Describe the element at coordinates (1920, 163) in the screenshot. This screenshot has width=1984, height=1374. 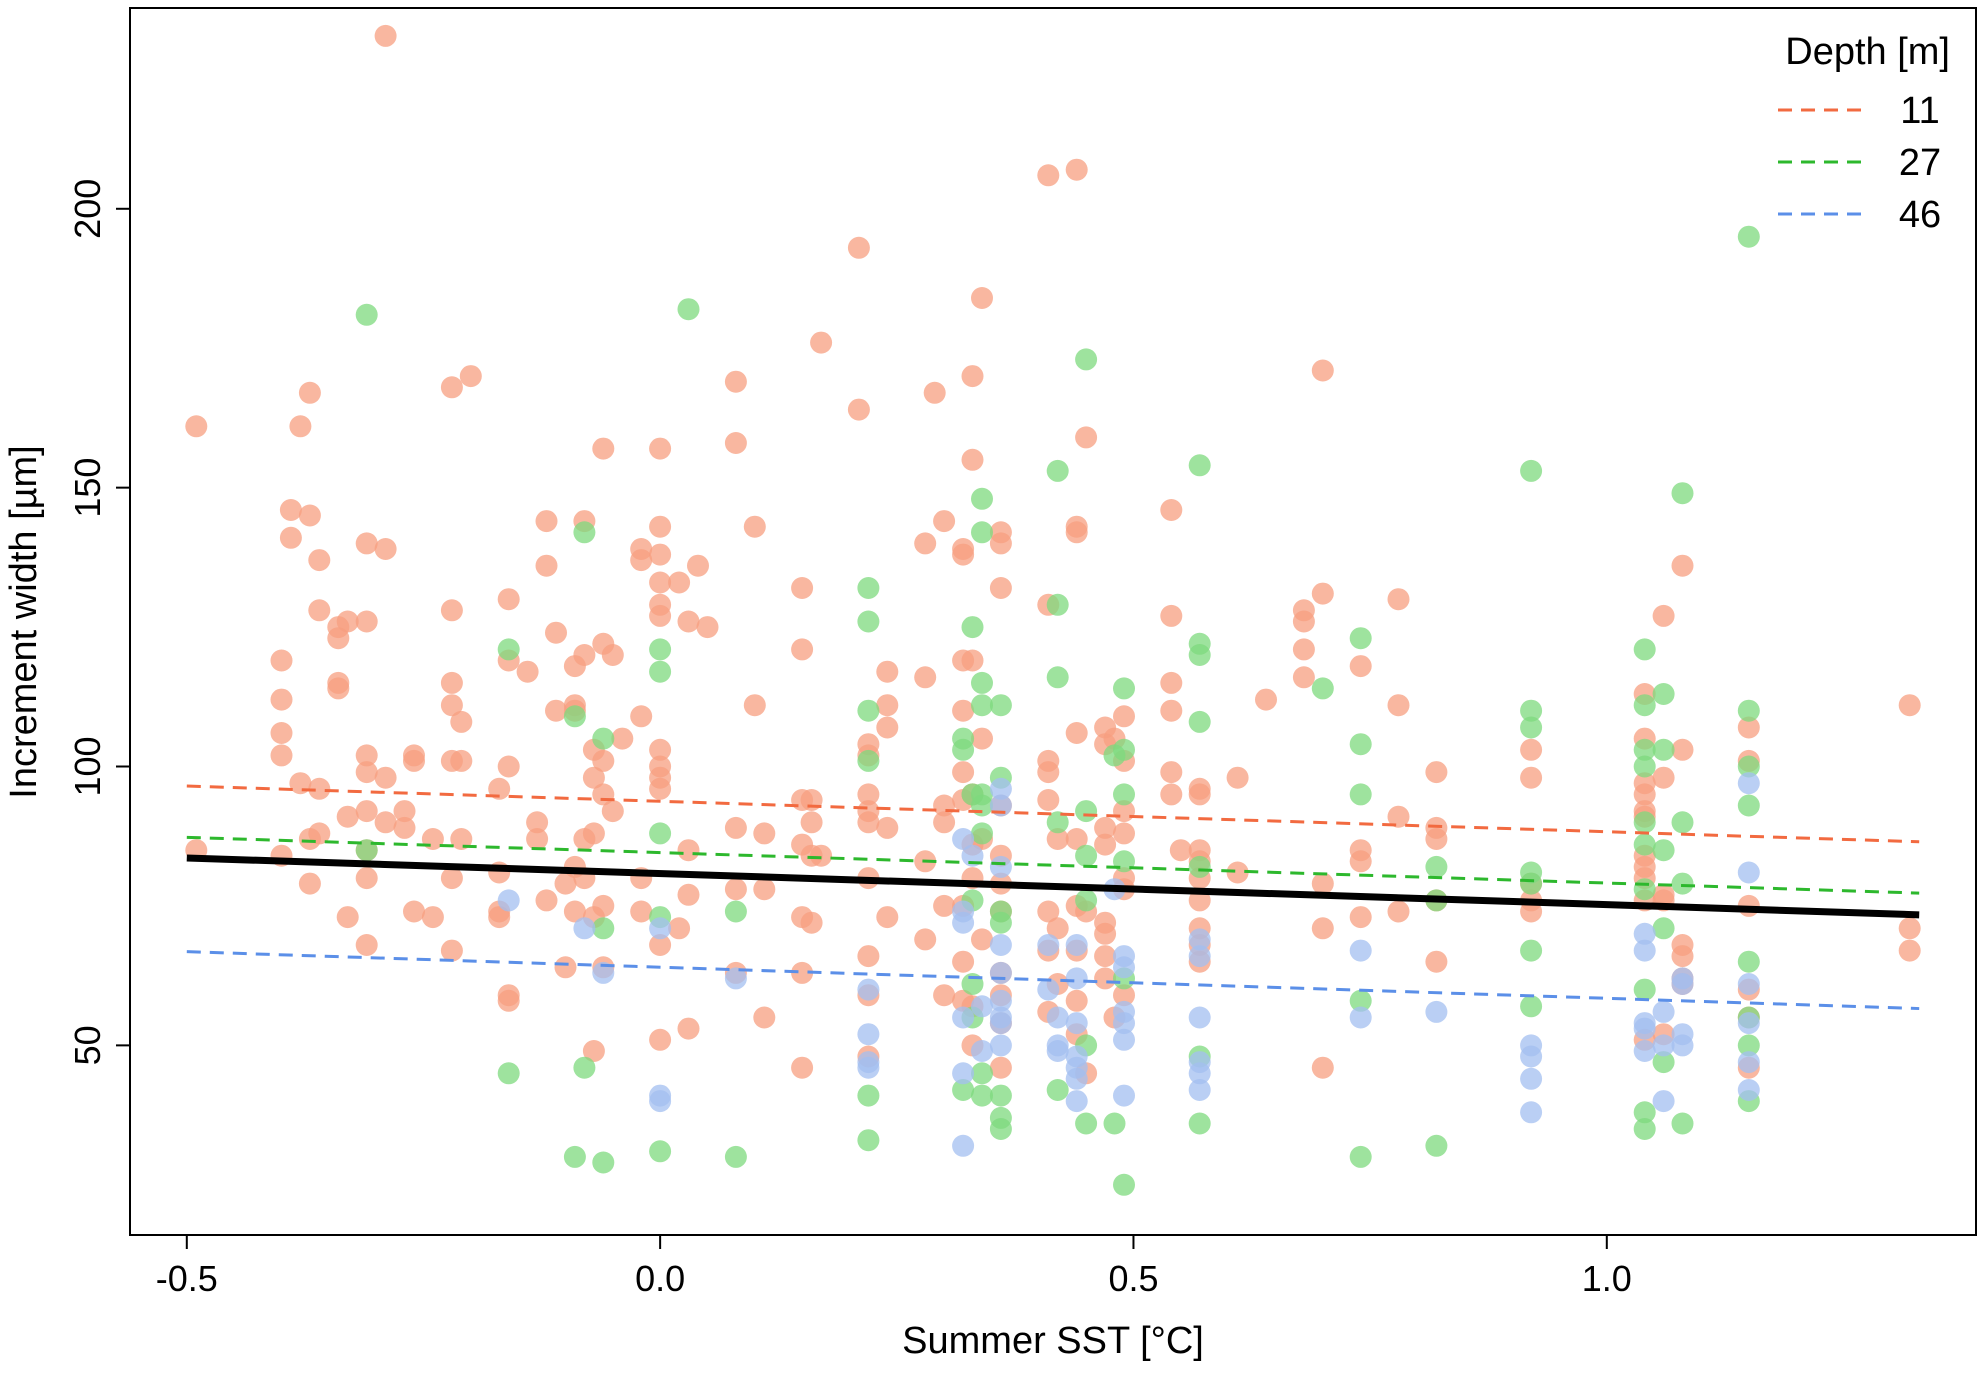
I see `legend-label-27: 27` at that location.